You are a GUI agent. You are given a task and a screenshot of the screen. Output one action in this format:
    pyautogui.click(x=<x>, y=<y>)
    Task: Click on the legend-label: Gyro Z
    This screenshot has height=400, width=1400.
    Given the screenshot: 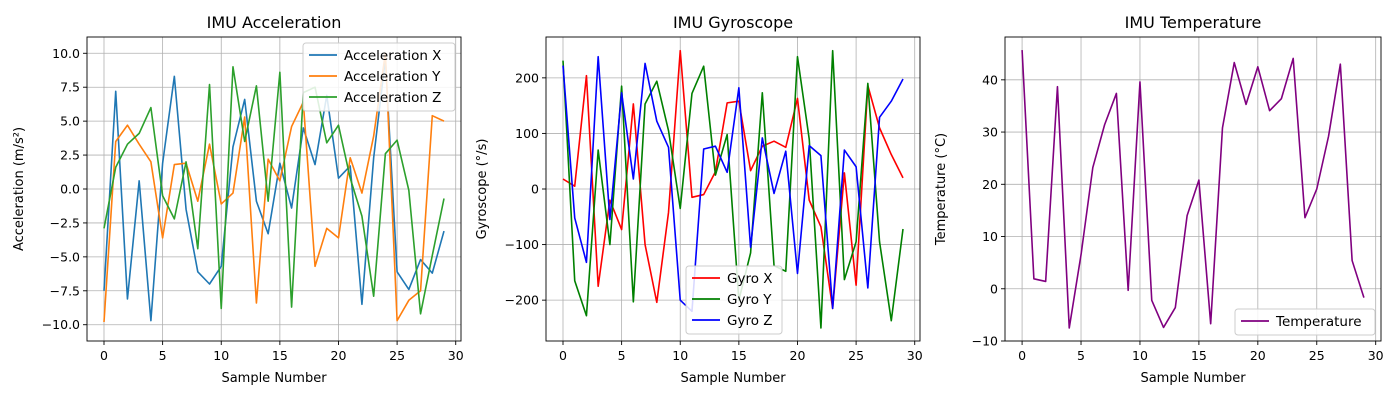 What is the action you would take?
    pyautogui.click(x=750, y=321)
    